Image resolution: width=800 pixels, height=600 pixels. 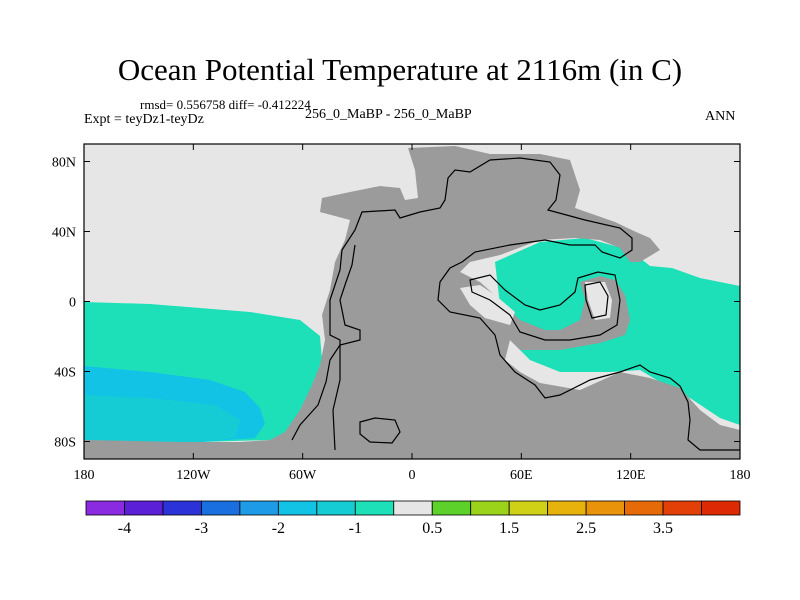 I want to click on colorbar-label: 3.5, so click(x=663, y=528).